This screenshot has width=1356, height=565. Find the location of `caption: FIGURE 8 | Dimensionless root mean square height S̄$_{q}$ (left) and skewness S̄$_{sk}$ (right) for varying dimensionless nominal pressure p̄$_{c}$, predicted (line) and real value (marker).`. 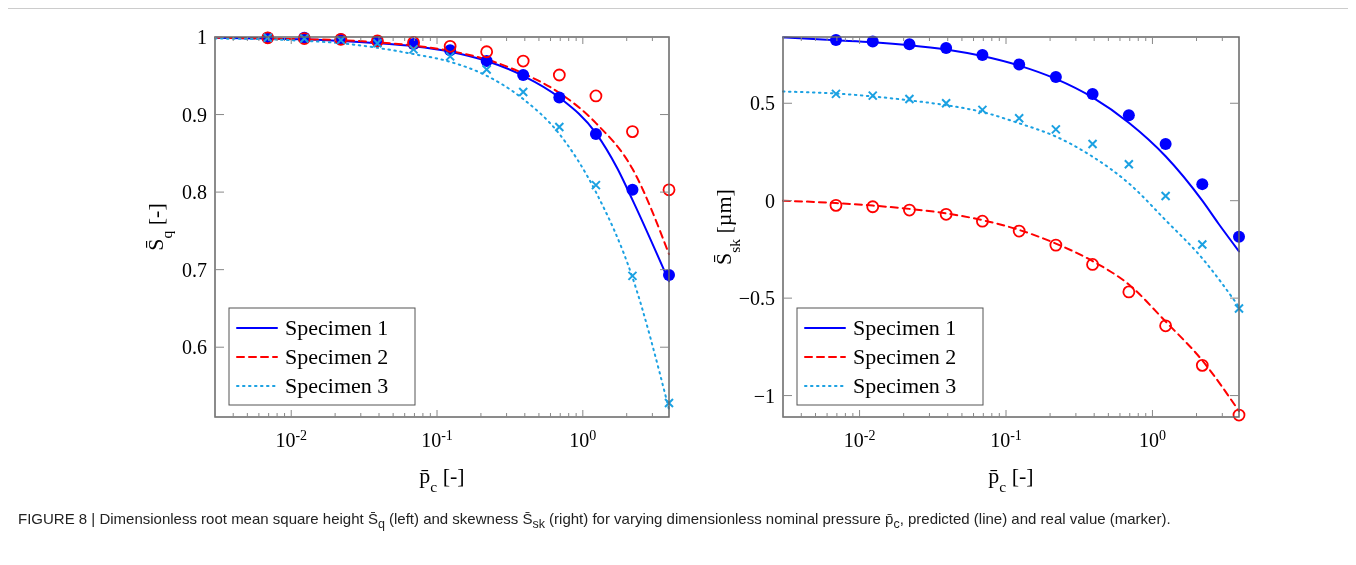

caption: FIGURE 8 | Dimensionless root mean square height S̄$_{q}$ (left) and skewness S̄$_{sk}$ (right) for varying dimensionless nominal pressure p̄$_{c}$, predicted (line) and real value (marker). is located at coordinates (595, 521).